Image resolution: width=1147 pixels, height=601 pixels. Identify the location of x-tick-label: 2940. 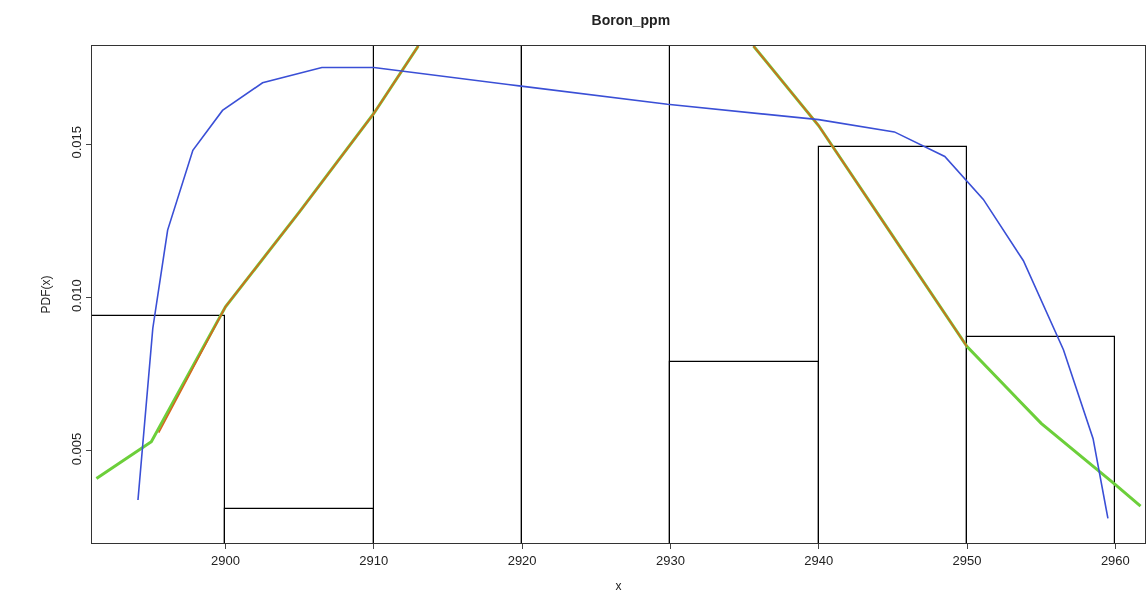
(819, 560).